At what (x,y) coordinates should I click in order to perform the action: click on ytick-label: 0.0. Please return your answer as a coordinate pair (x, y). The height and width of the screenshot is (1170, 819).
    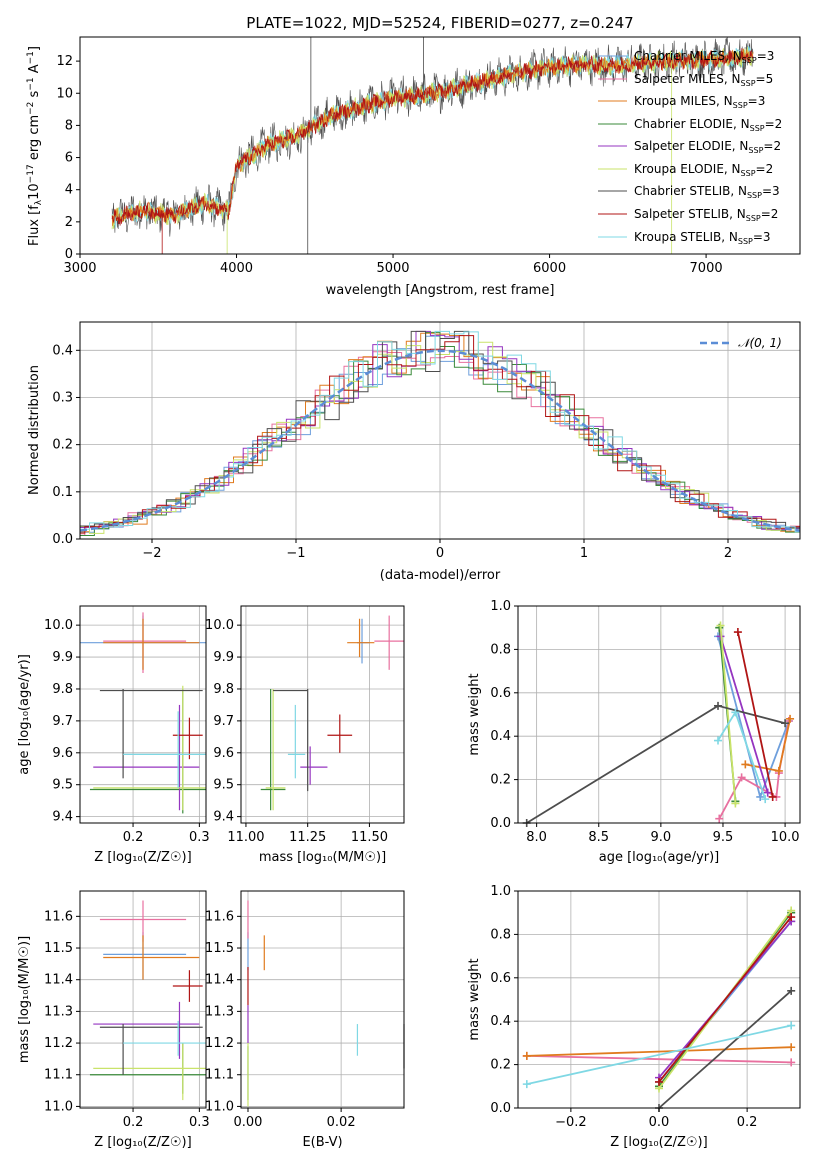
    Looking at the image, I should click on (500, 823).